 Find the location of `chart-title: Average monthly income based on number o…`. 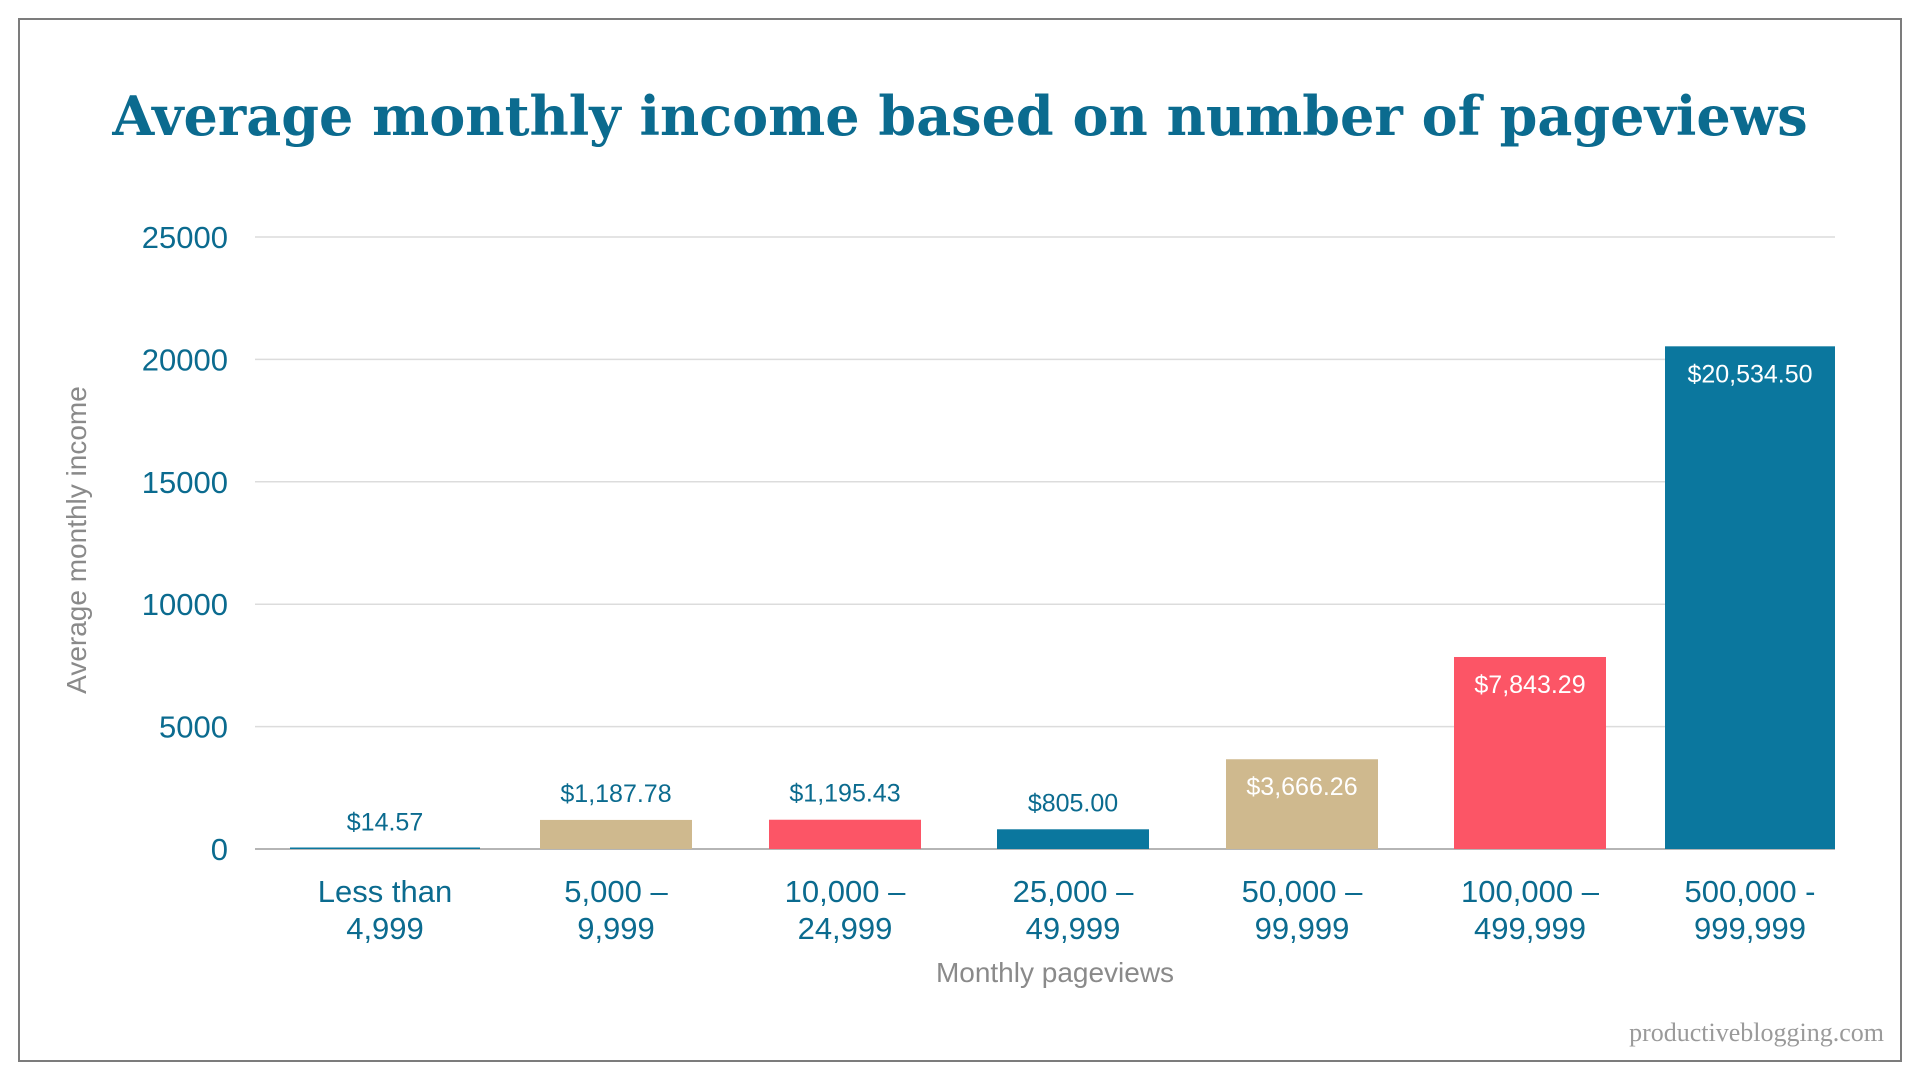

chart-title: Average monthly income based on number o… is located at coordinates (960, 116).